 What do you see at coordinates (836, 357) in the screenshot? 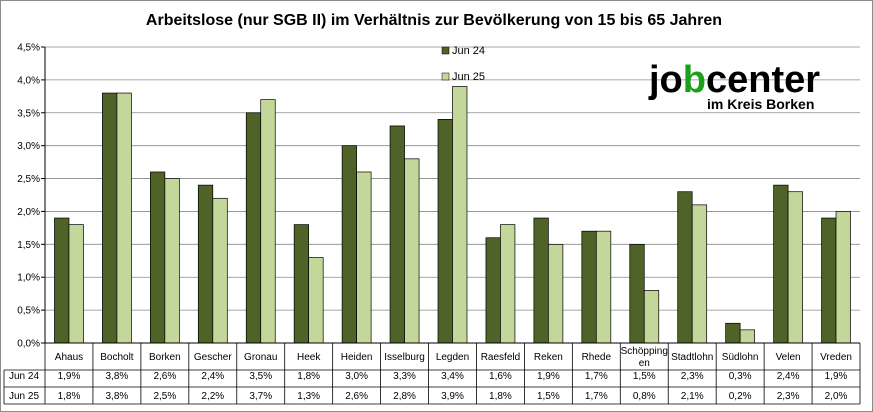
I see `x-tick-label: Vreden` at bounding box center [836, 357].